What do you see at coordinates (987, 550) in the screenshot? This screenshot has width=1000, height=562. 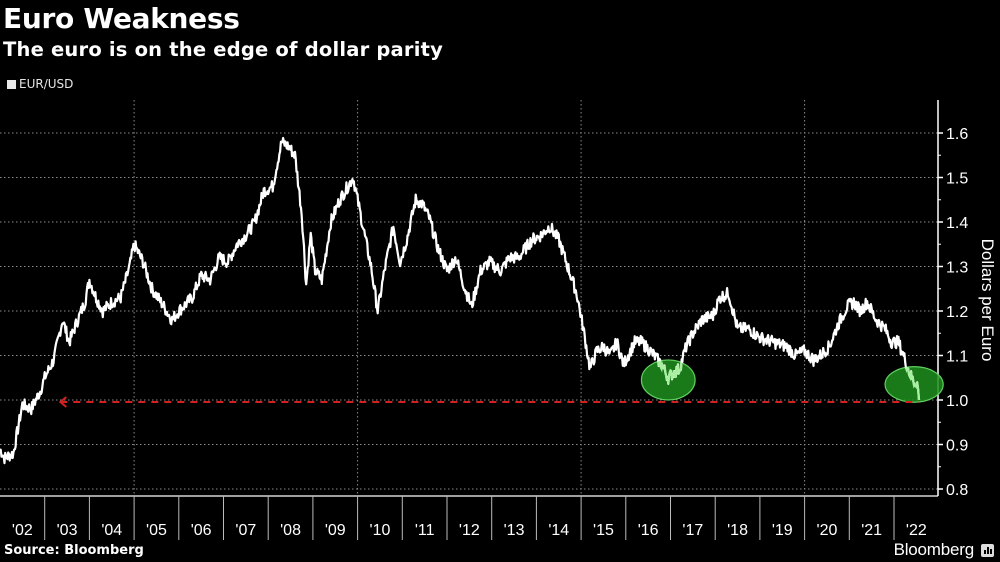 I see `bloomberg-chart-icon` at bounding box center [987, 550].